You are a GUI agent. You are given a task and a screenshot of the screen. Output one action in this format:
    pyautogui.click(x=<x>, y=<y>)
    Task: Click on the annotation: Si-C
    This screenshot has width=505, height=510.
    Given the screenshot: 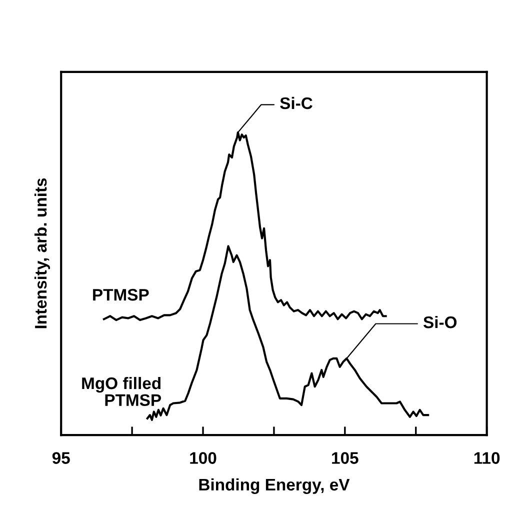 What is the action you would take?
    pyautogui.click(x=296, y=103)
    